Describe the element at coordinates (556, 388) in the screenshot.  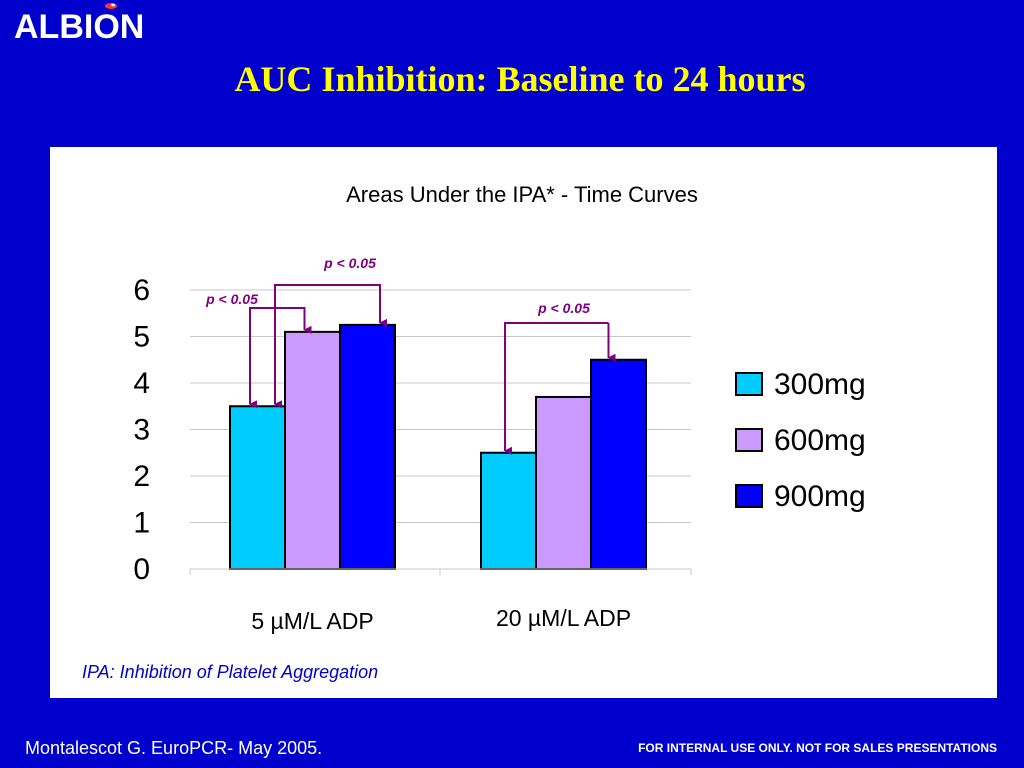
I see `bracket-300-900-20um` at that location.